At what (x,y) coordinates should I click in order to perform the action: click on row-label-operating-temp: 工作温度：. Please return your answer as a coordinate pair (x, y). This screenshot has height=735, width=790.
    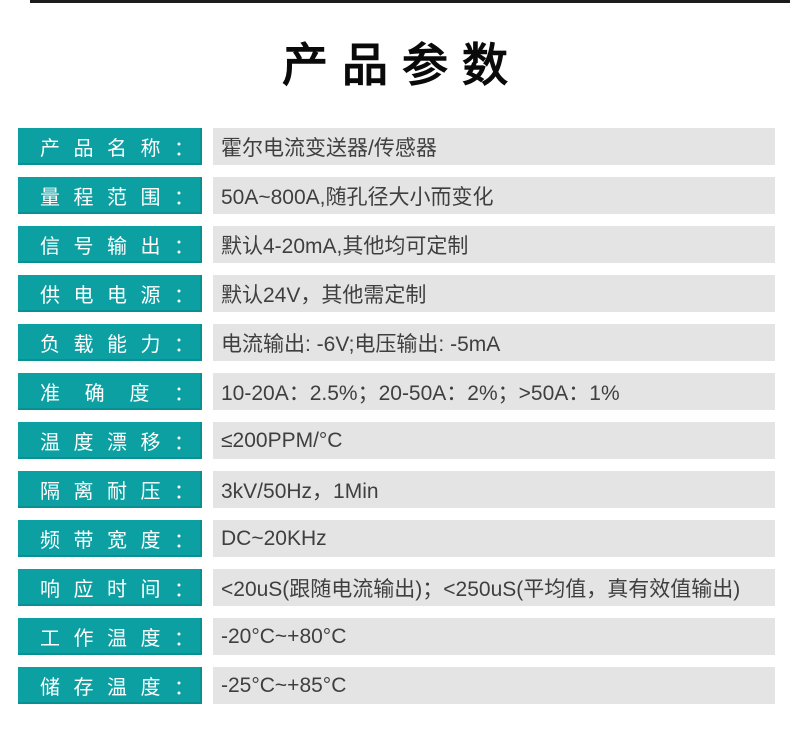
    Looking at the image, I should click on (110, 636).